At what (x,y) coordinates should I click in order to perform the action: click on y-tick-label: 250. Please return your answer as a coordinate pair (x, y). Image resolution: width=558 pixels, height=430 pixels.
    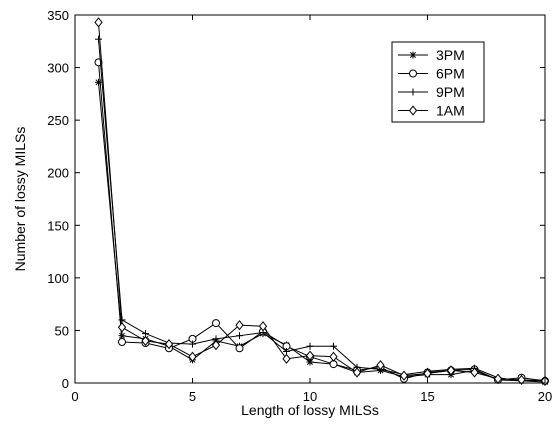
    Looking at the image, I should click on (58, 120).